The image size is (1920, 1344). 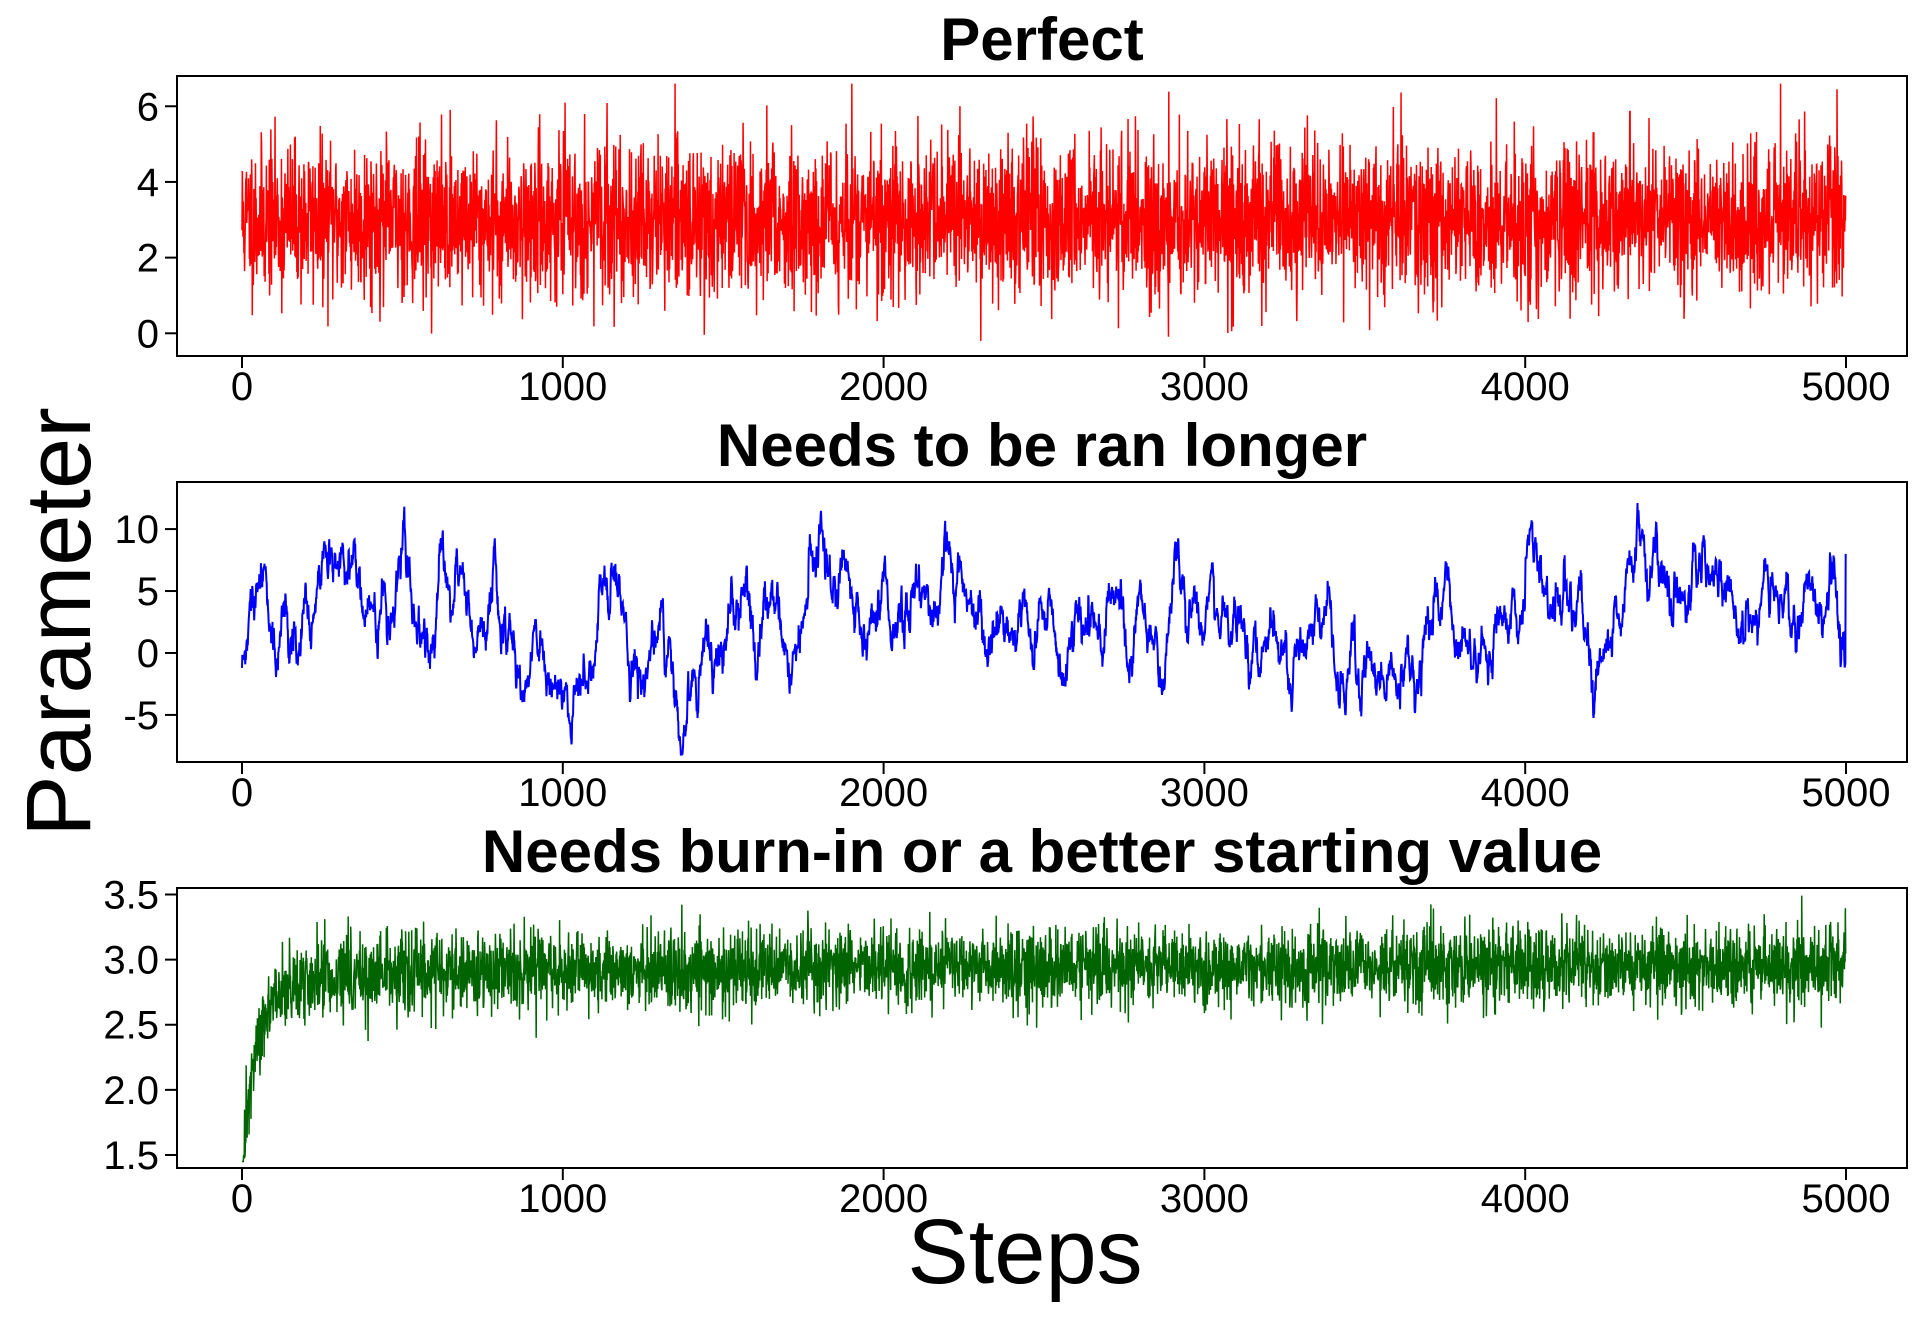 I want to click on y-axis: 1.5 2.0 2.5 3.0 3.5, so click(x=140, y=1026).